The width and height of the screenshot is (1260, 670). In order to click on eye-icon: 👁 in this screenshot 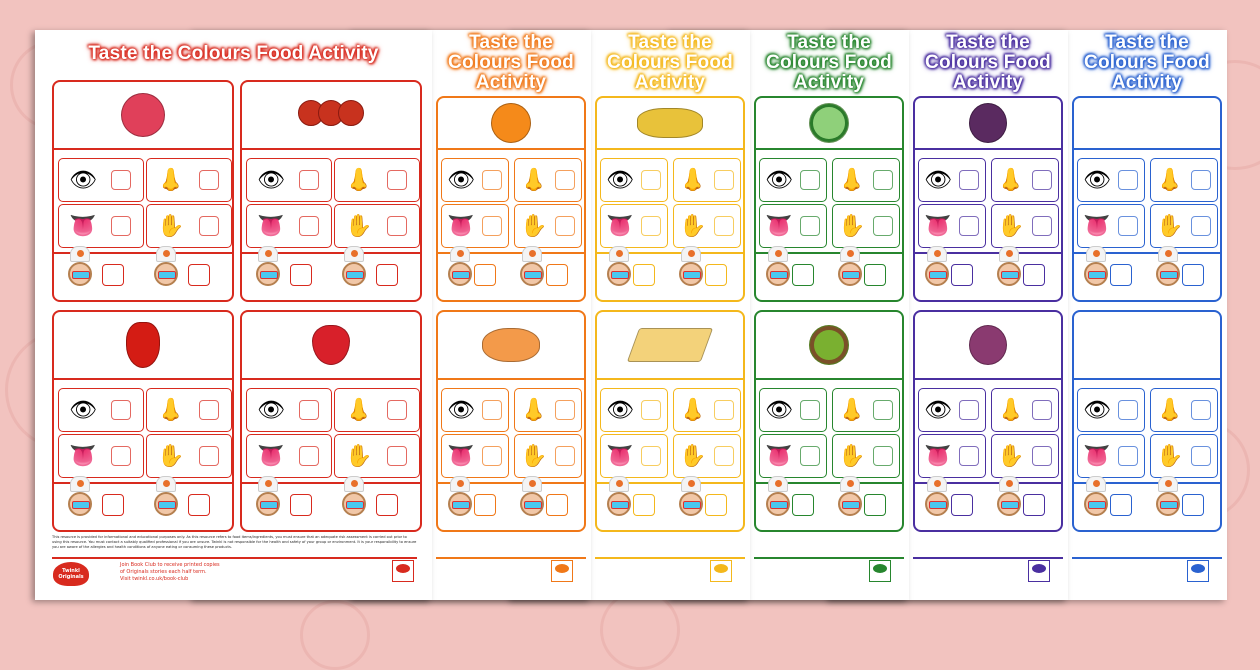, I will do `click(271, 410)`.